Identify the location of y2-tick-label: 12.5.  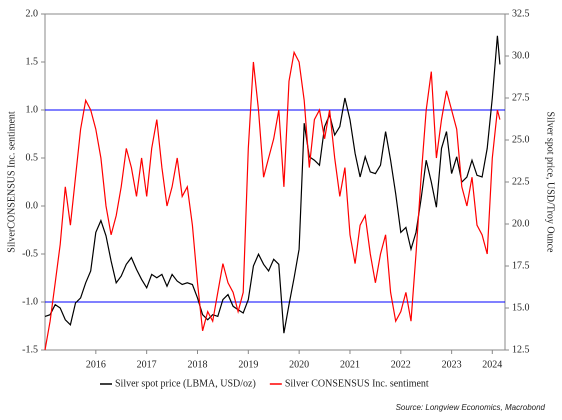
(521, 349).